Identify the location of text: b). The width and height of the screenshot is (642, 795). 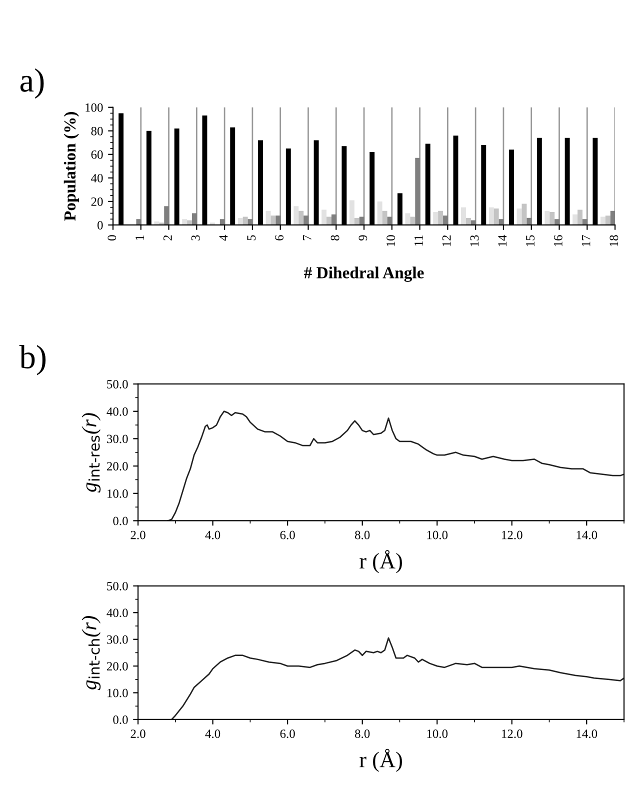
(32, 360).